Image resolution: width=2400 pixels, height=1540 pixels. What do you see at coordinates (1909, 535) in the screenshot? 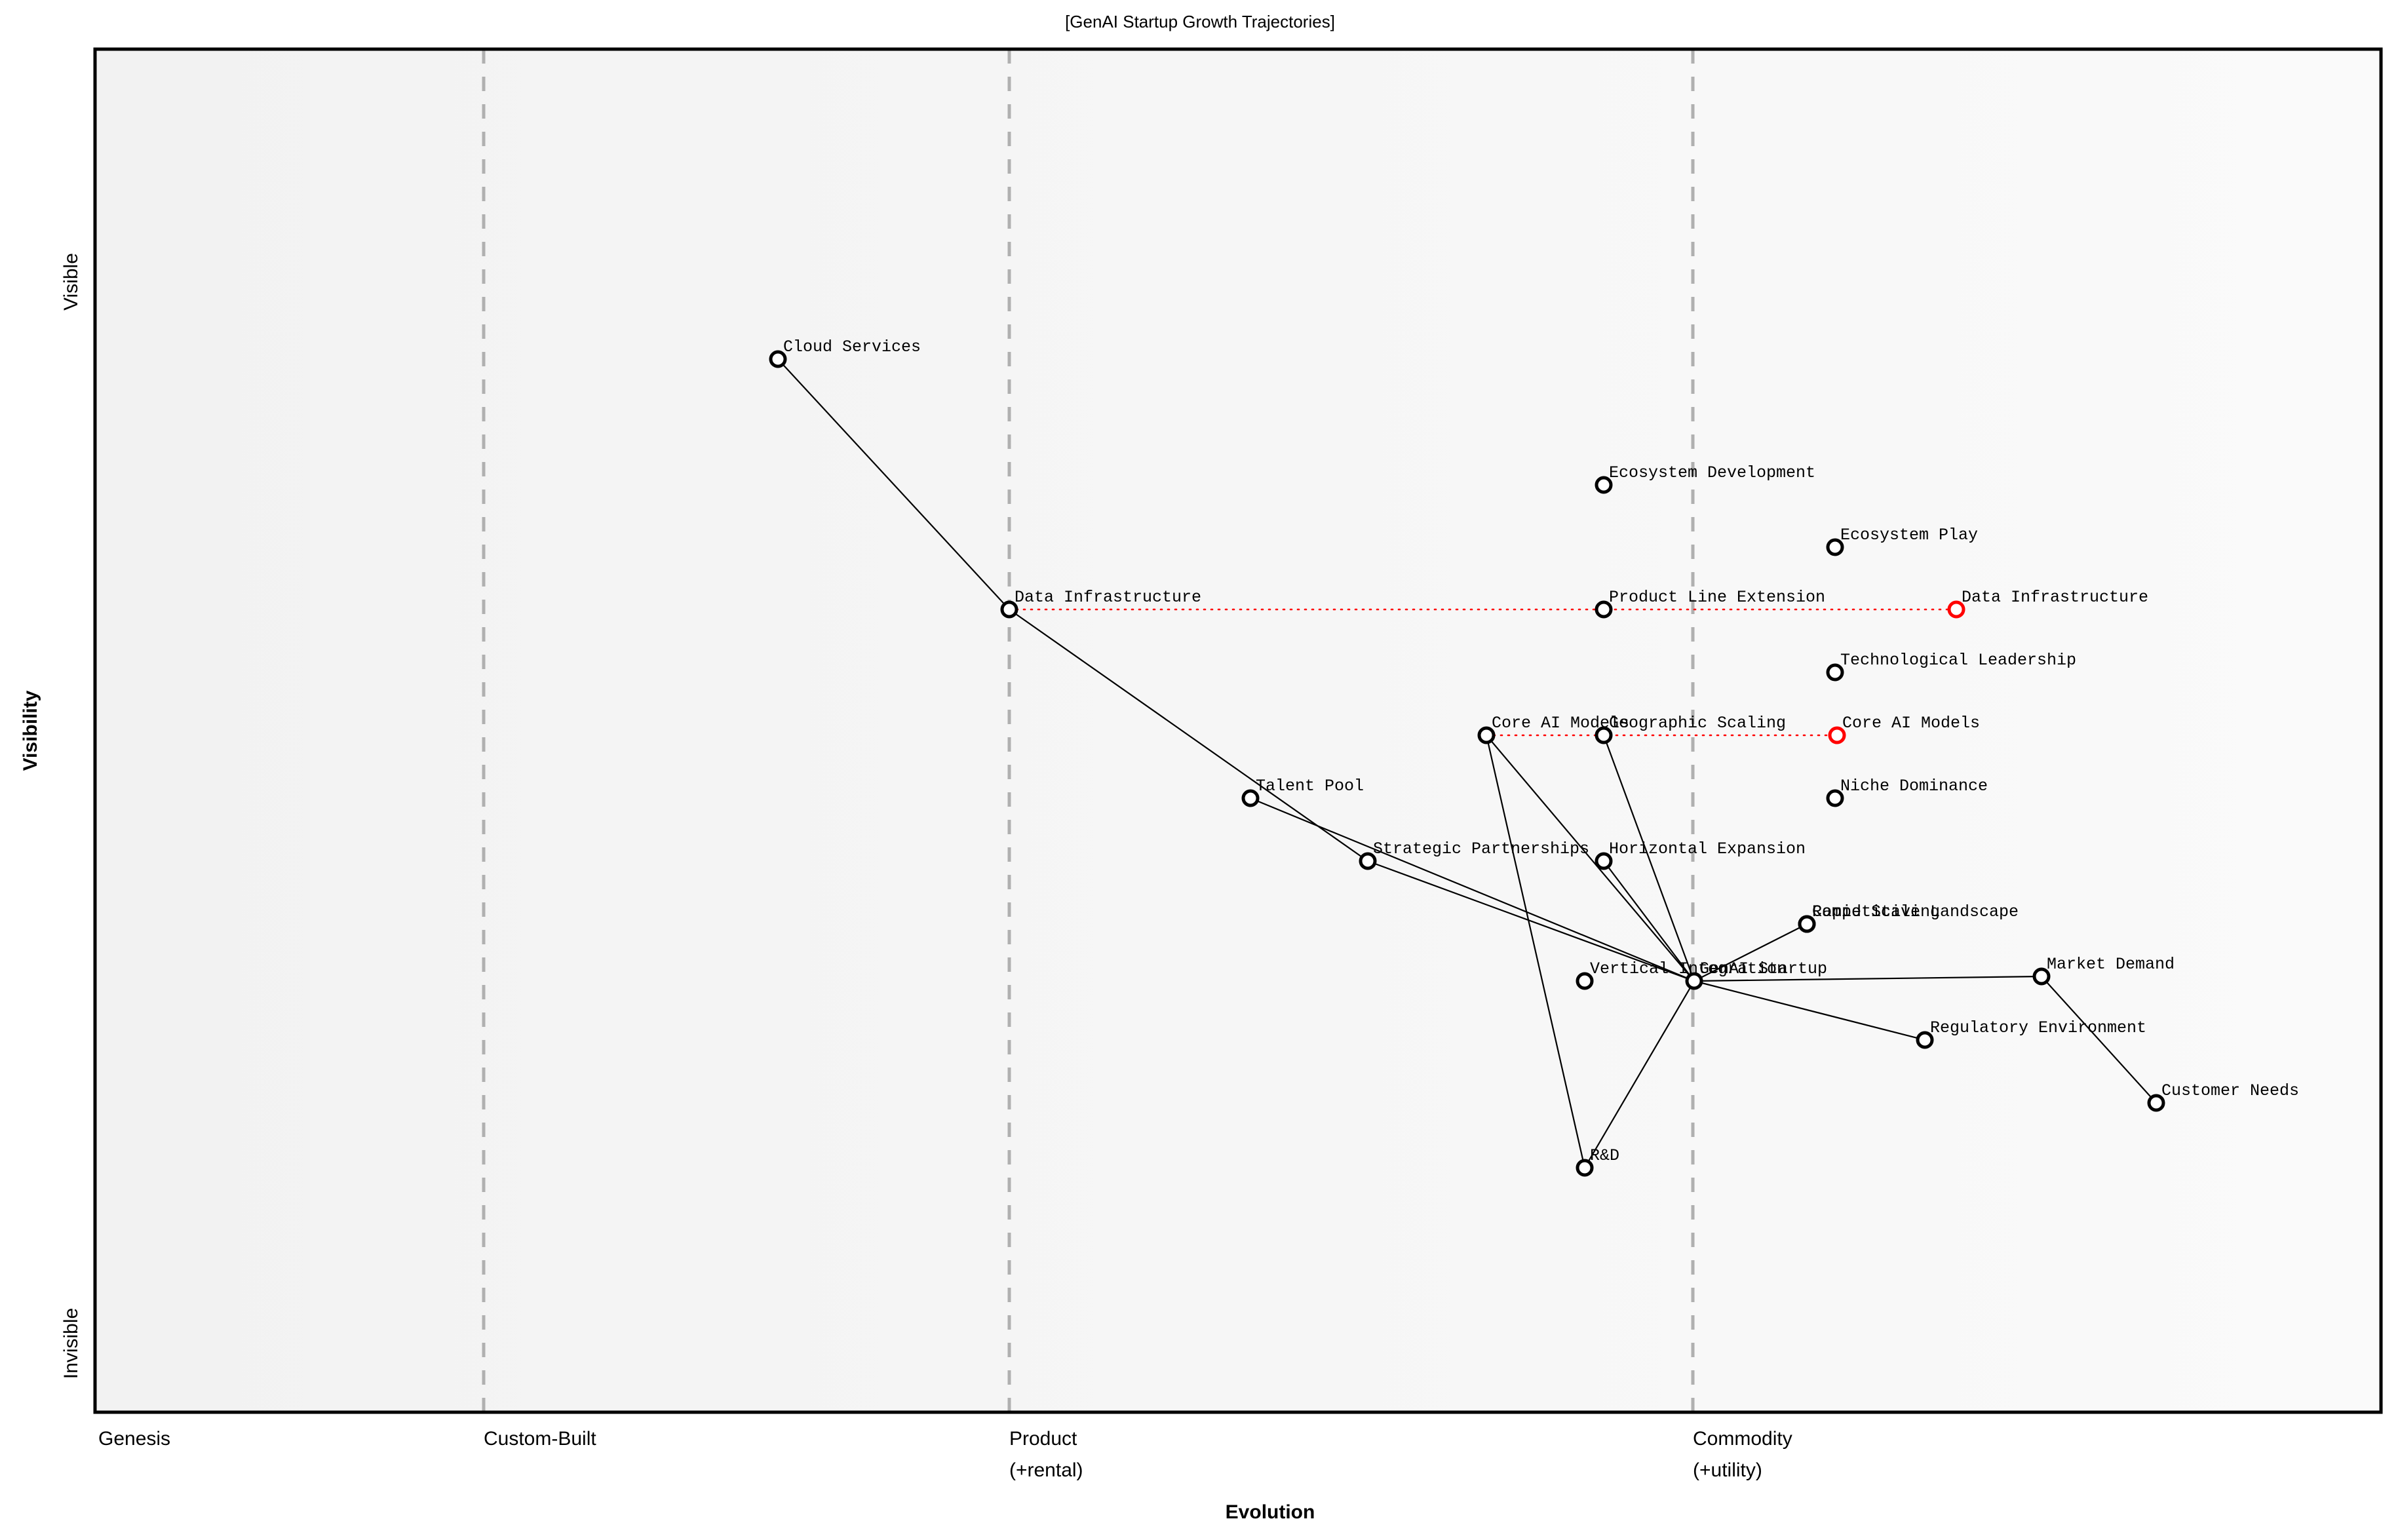
I see `node-label-ecosystem_play: Ecosystem Play` at bounding box center [1909, 535].